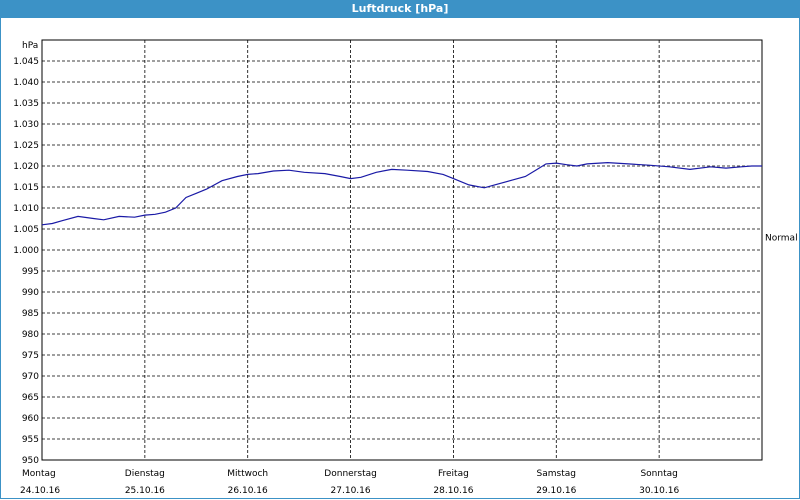 This screenshot has width=800, height=500. What do you see at coordinates (26, 62) in the screenshot?
I see `y-tick-label: 1.045` at bounding box center [26, 62].